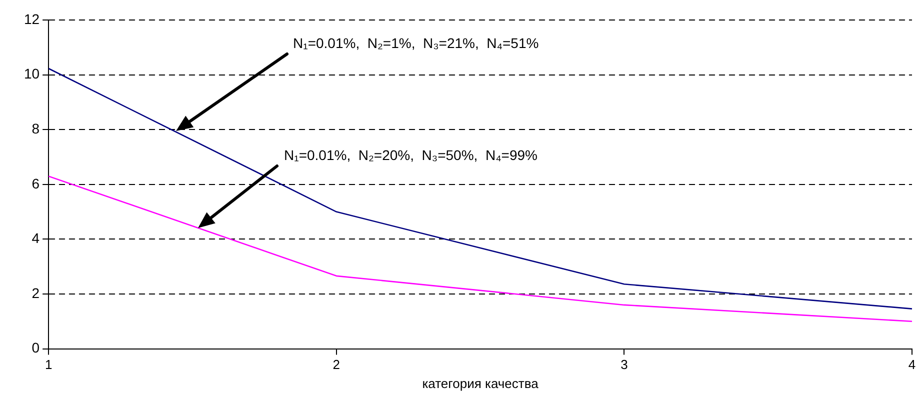 This screenshot has width=920, height=407. I want to click on y-tick-label: 10, so click(32, 74).